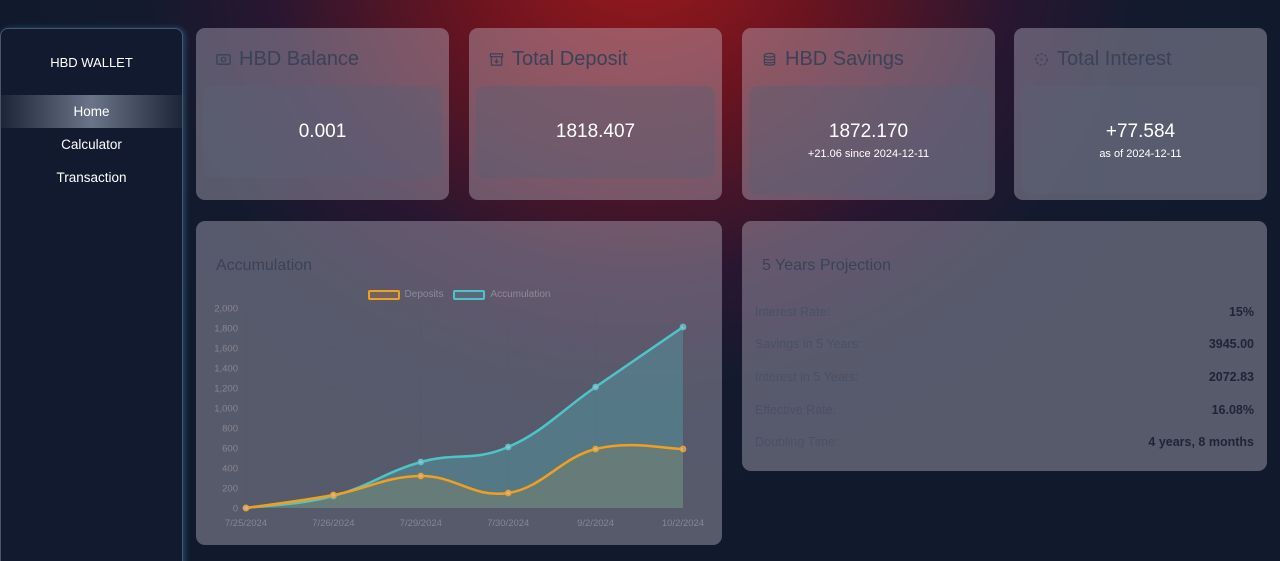 The image size is (1280, 561). I want to click on legend-label-deposits: Deposits, so click(424, 294).